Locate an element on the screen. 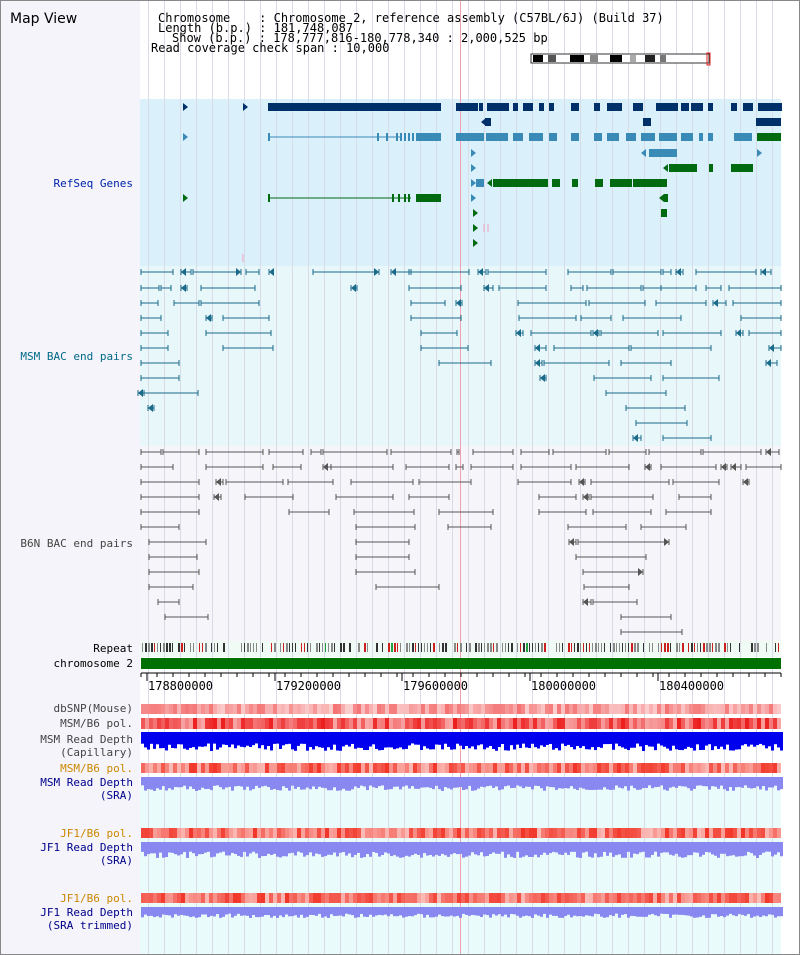 The image size is (800, 955). center-position-marker is located at coordinates (460, 477).